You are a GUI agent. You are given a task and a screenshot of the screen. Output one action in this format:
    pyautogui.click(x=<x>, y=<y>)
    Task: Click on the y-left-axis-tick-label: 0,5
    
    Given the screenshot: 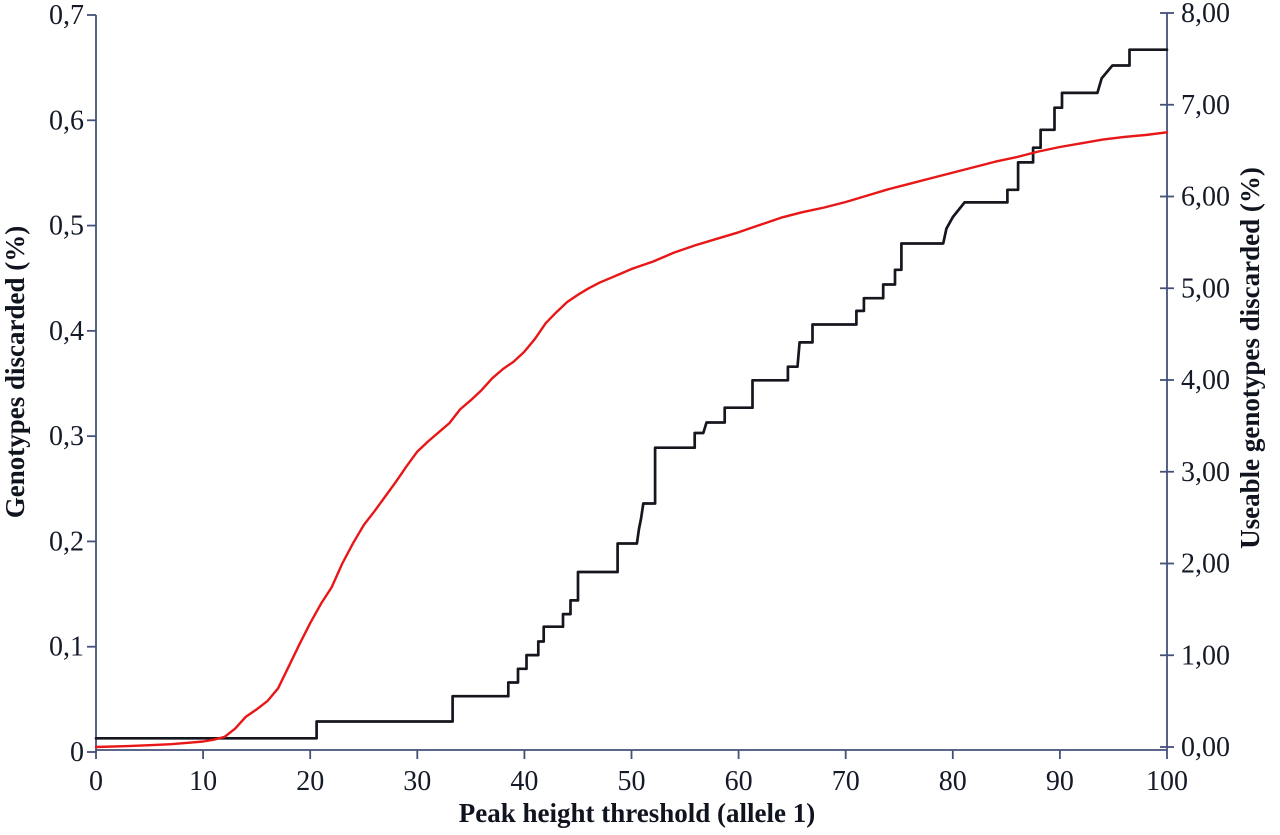 What is the action you would take?
    pyautogui.click(x=66, y=226)
    